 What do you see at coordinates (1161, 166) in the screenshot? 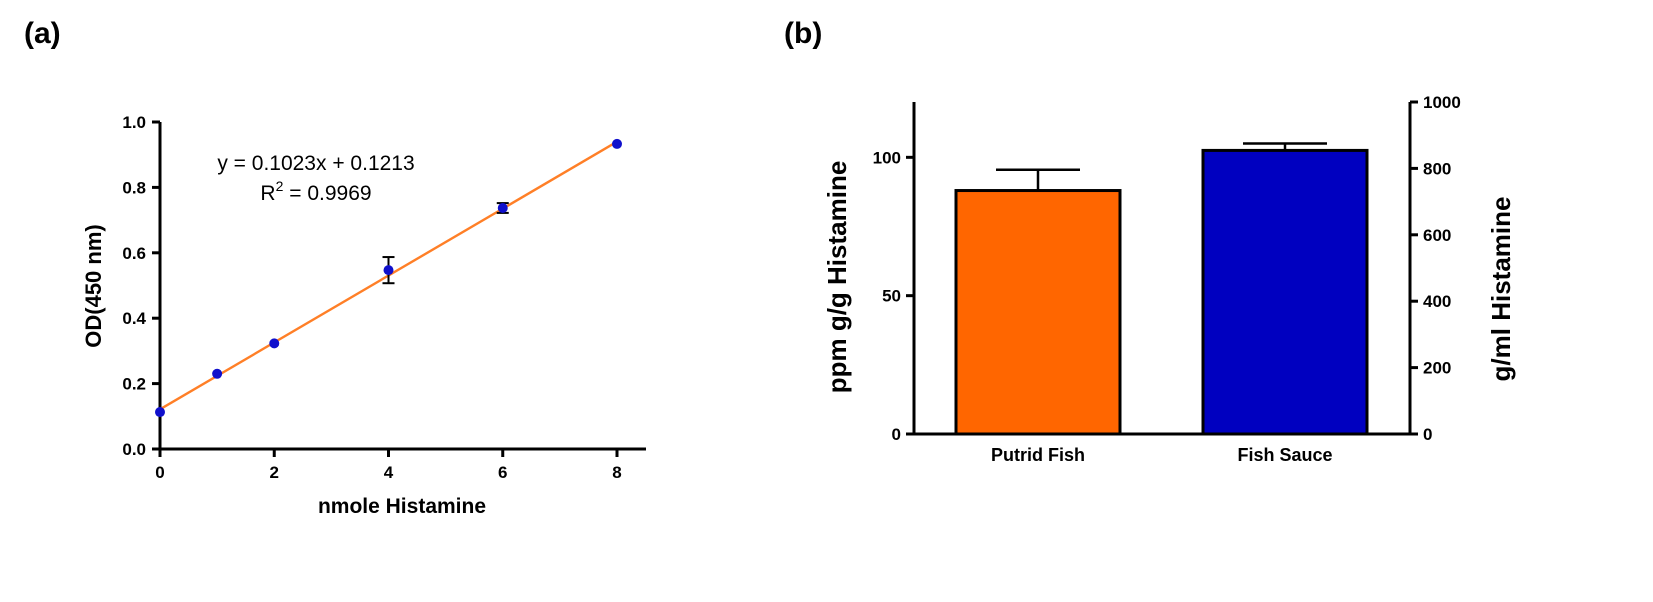
I see `chart-b-error-bars` at bounding box center [1161, 166].